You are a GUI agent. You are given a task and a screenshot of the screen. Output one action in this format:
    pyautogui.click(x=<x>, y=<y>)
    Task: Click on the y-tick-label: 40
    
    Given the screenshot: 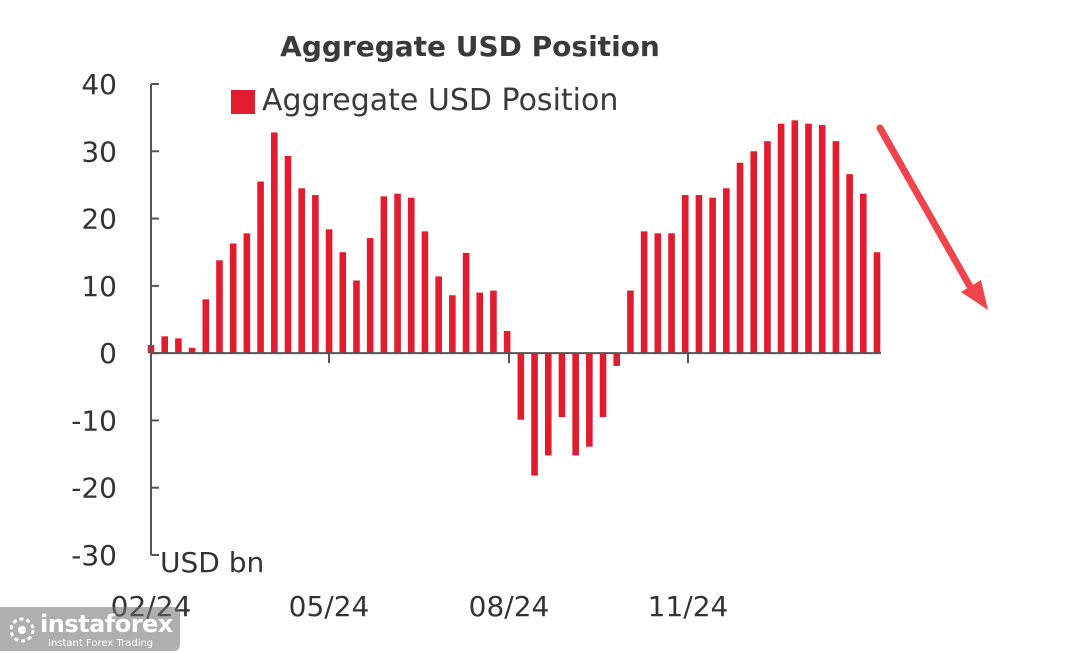 What is the action you would take?
    pyautogui.click(x=99, y=84)
    